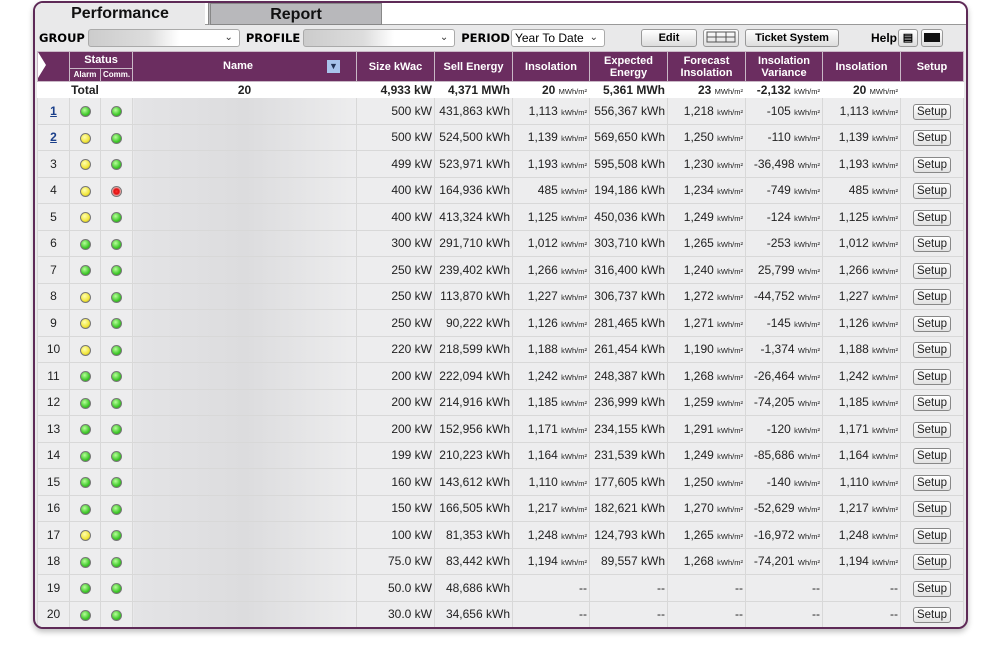  Describe the element at coordinates (861, 66) in the screenshot. I see `insolation-header-2: Insolation` at that location.